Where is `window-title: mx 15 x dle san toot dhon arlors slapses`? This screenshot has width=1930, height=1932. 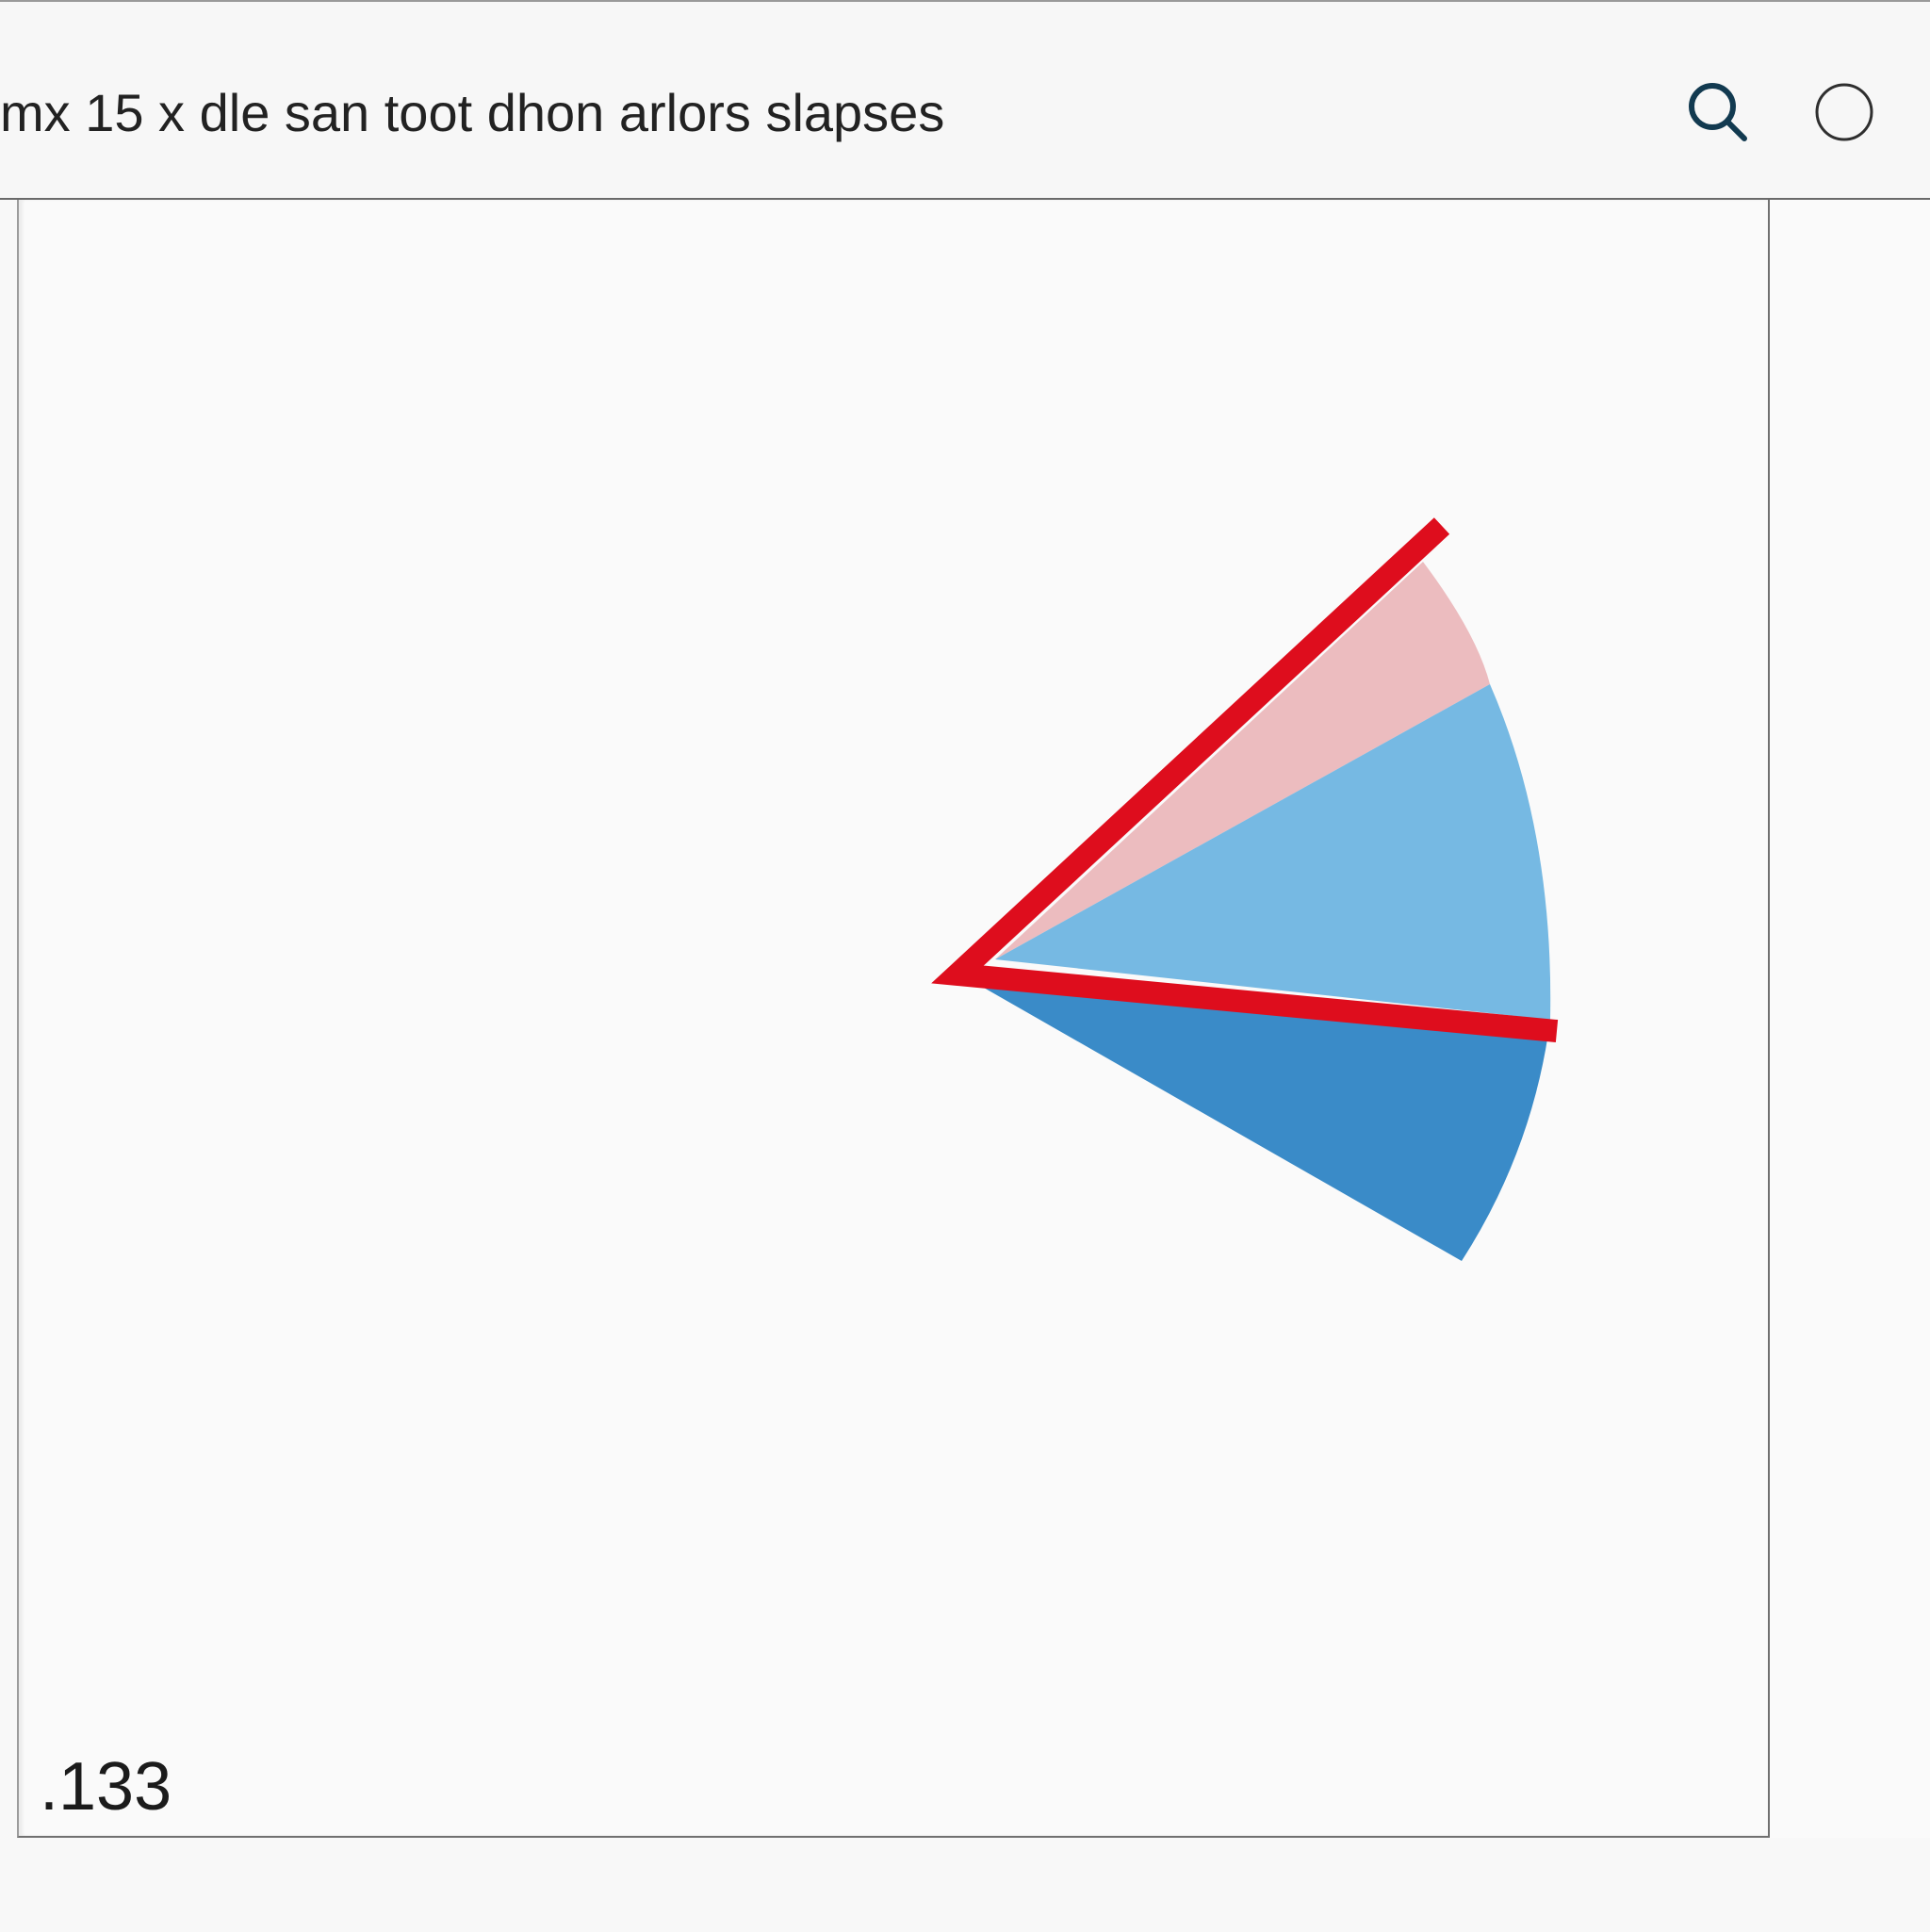 window-title: mx 15 x dle san toot dhon arlors slapses is located at coordinates (472, 112).